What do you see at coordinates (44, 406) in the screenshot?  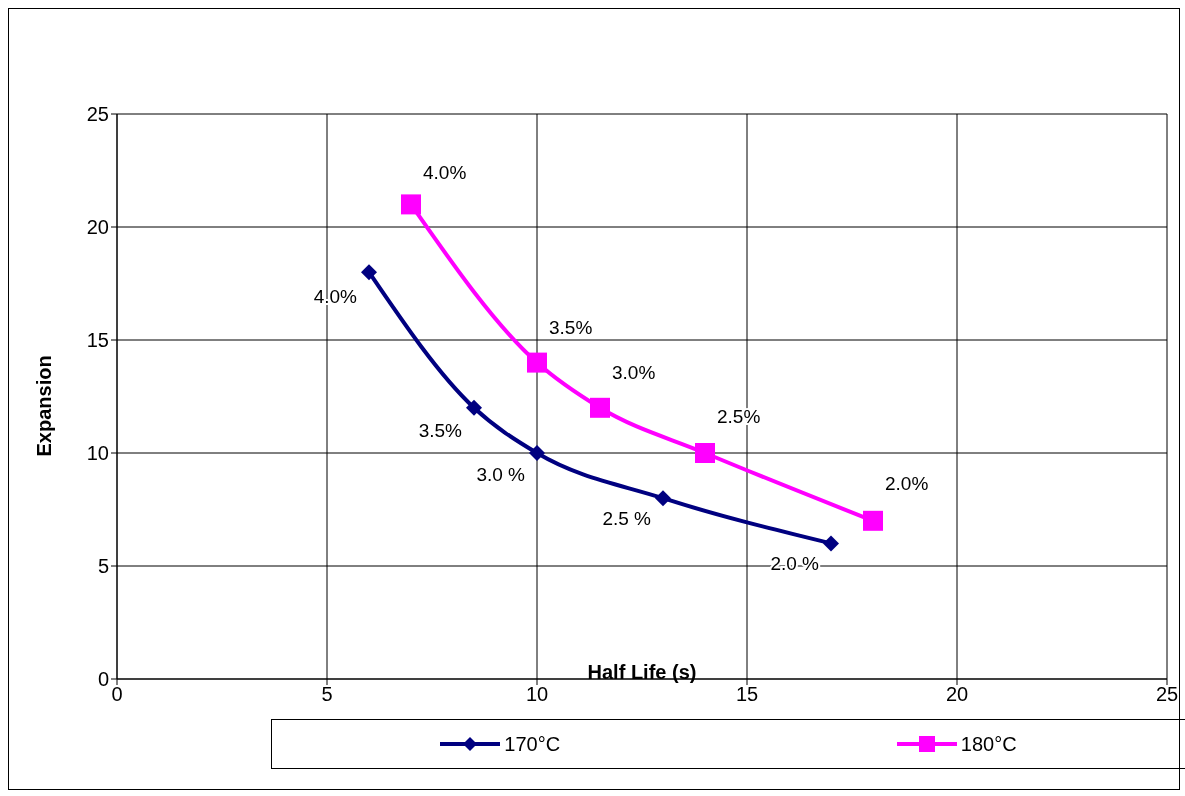 I see `y-axis-title: Expansion` at bounding box center [44, 406].